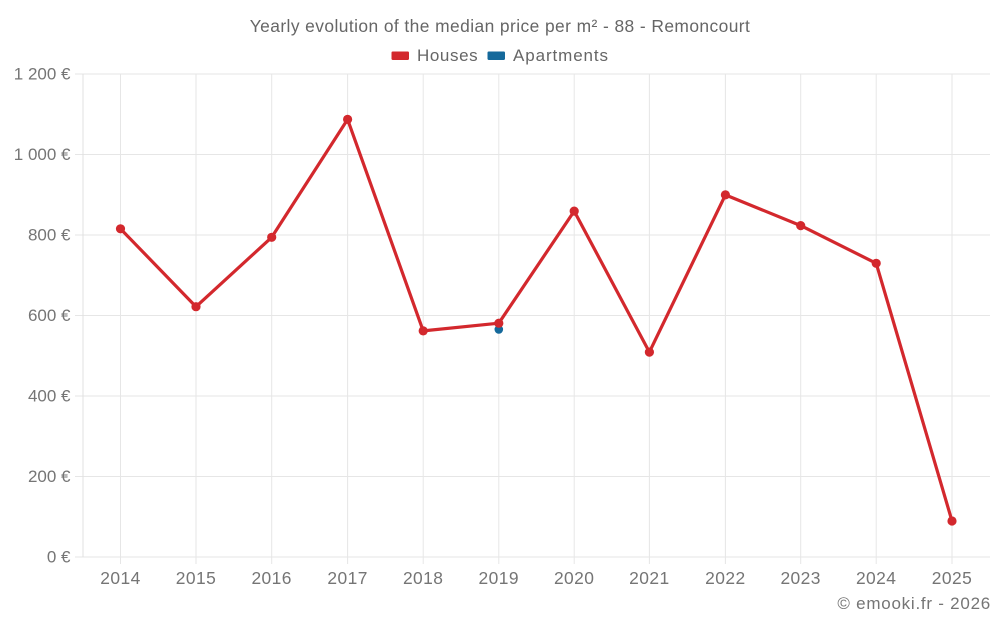  I want to click on svg-text: 2019, so click(499, 578).